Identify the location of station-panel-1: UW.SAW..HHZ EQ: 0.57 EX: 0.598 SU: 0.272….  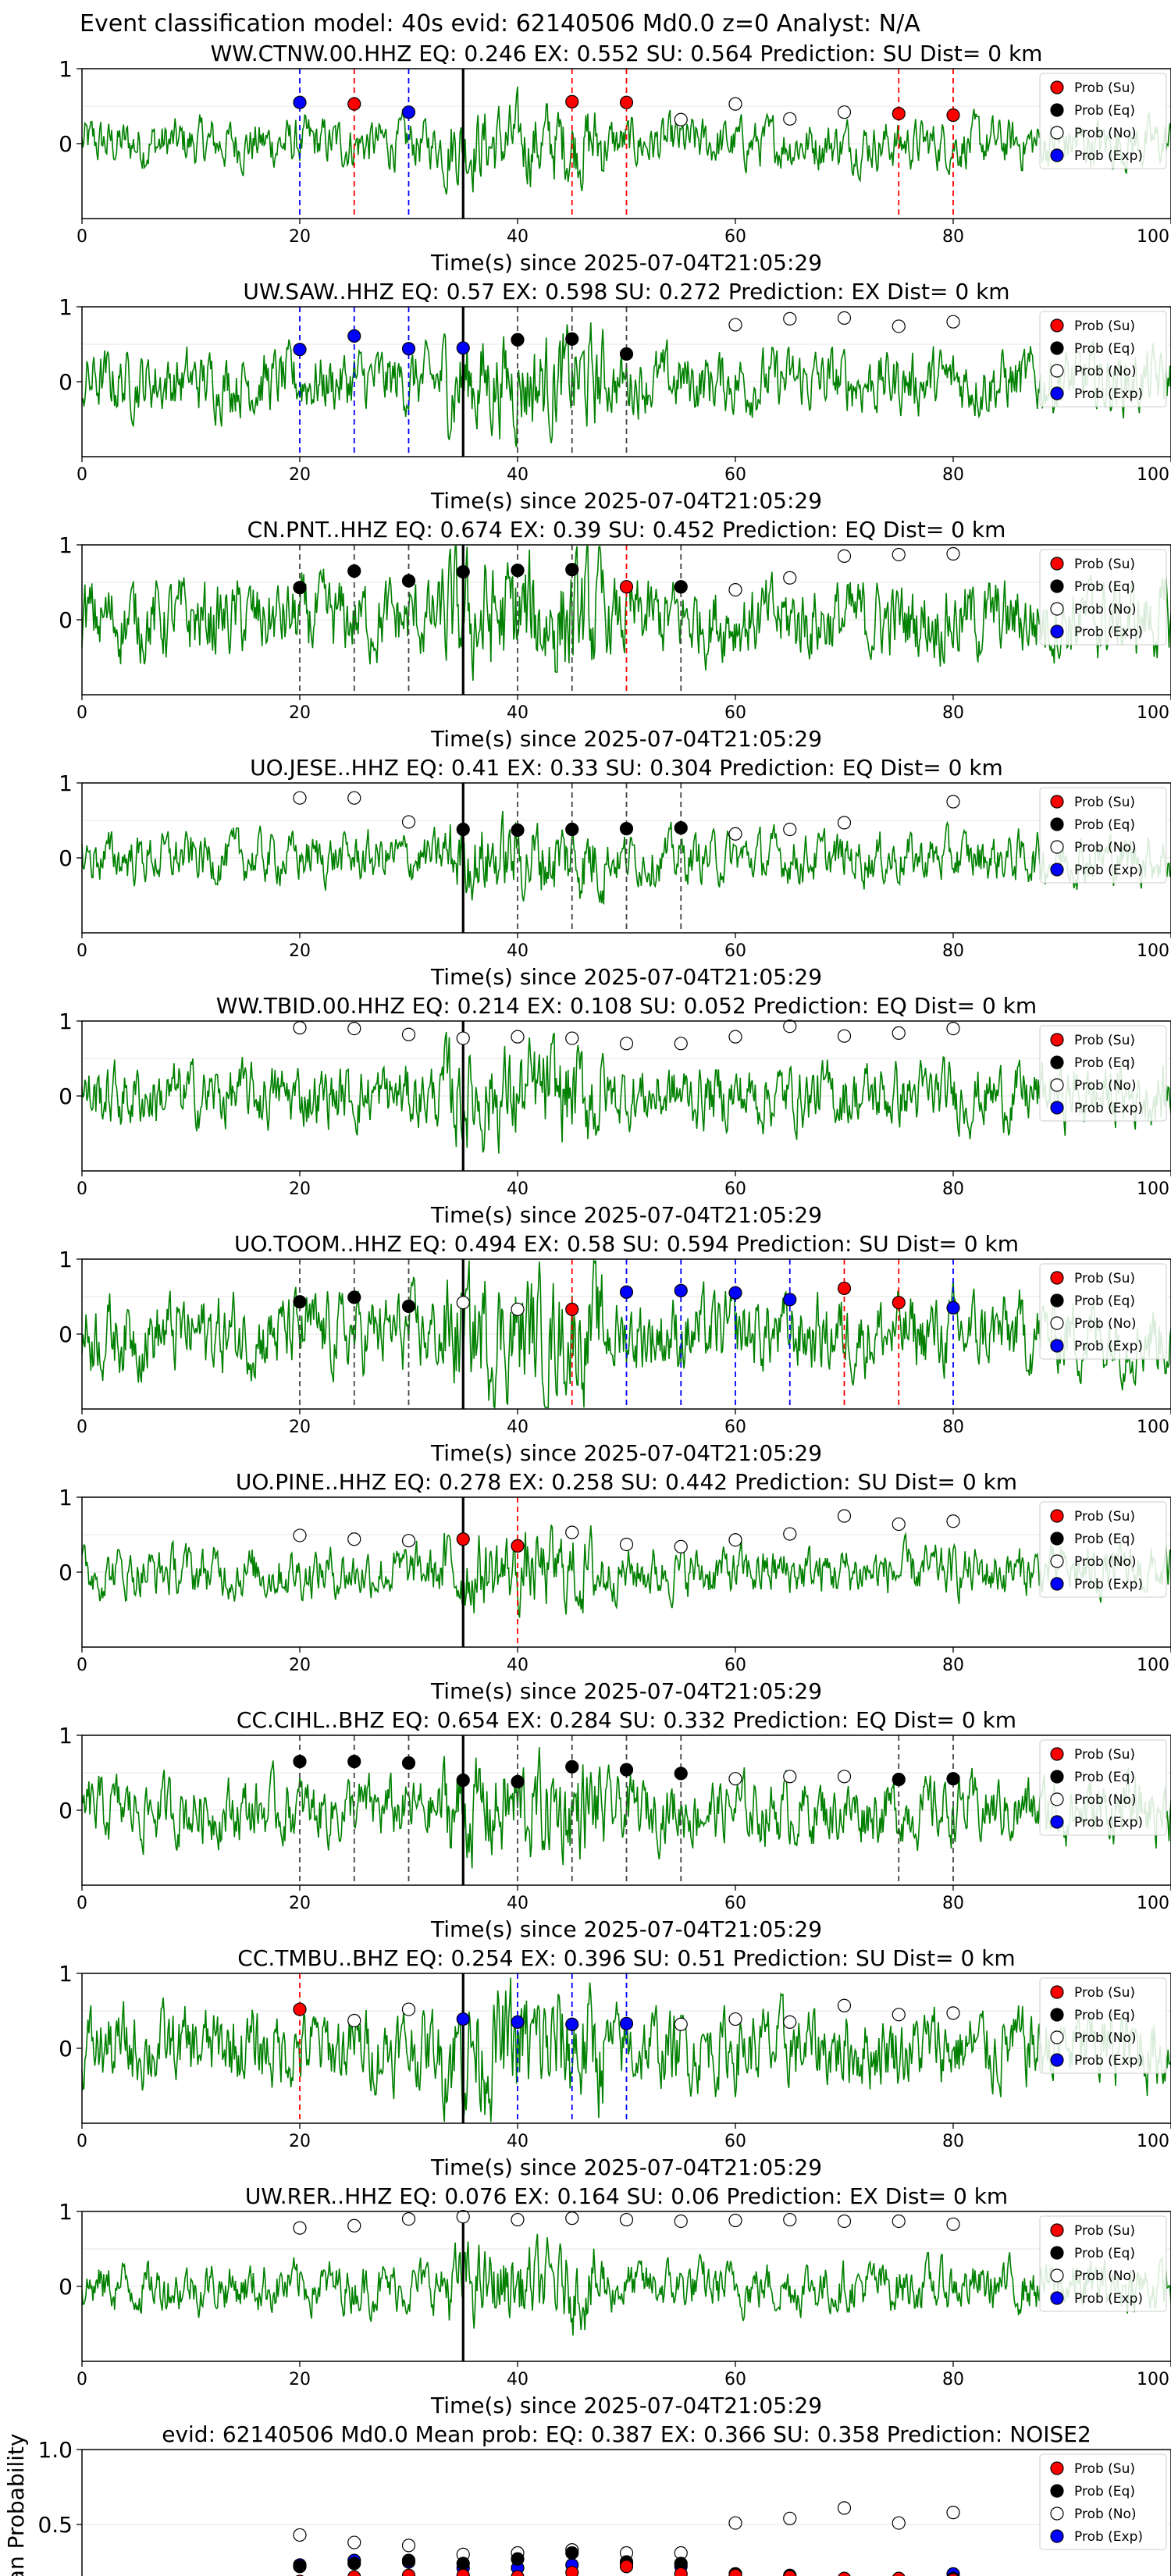
(615, 396).